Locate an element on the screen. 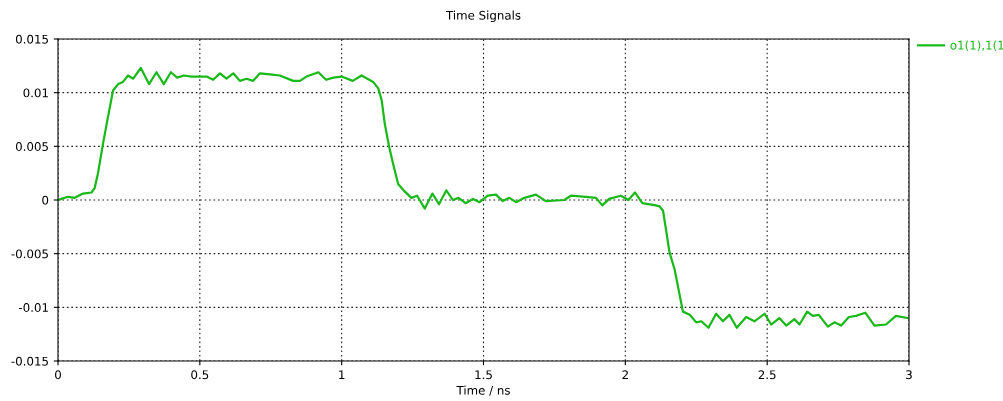  x-tick-label: 0 is located at coordinates (58, 375).